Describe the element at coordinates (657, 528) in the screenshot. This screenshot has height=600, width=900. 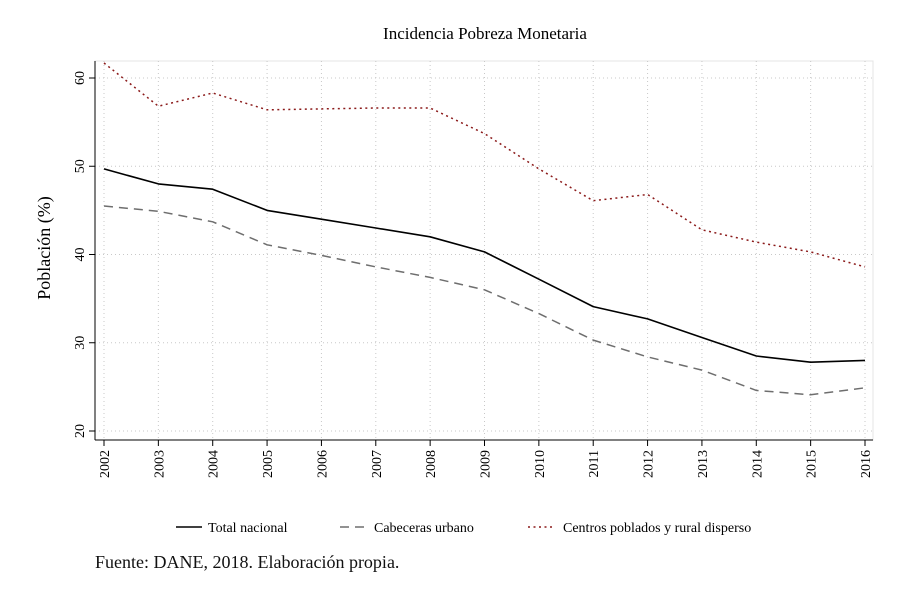
I see `legend-label-3: Centros poblados y rural disperso` at that location.